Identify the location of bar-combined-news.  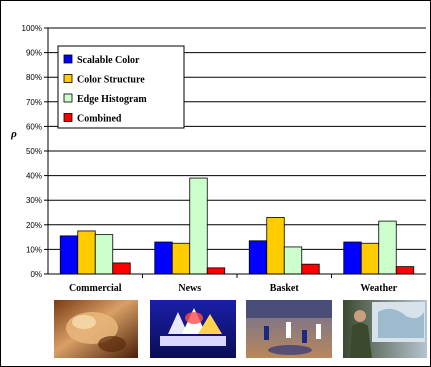
(216, 271).